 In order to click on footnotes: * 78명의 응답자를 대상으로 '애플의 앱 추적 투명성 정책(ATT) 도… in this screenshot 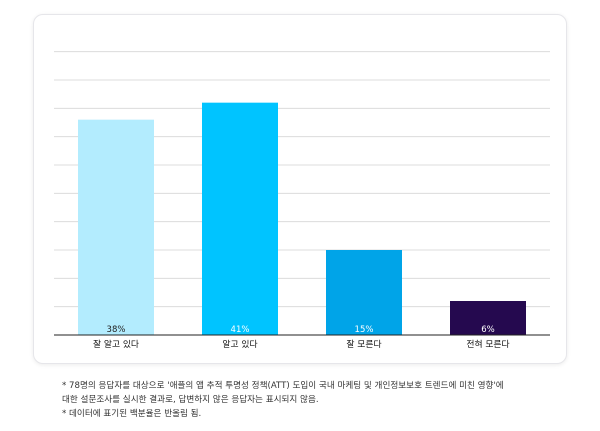, I will do `click(322, 400)`.